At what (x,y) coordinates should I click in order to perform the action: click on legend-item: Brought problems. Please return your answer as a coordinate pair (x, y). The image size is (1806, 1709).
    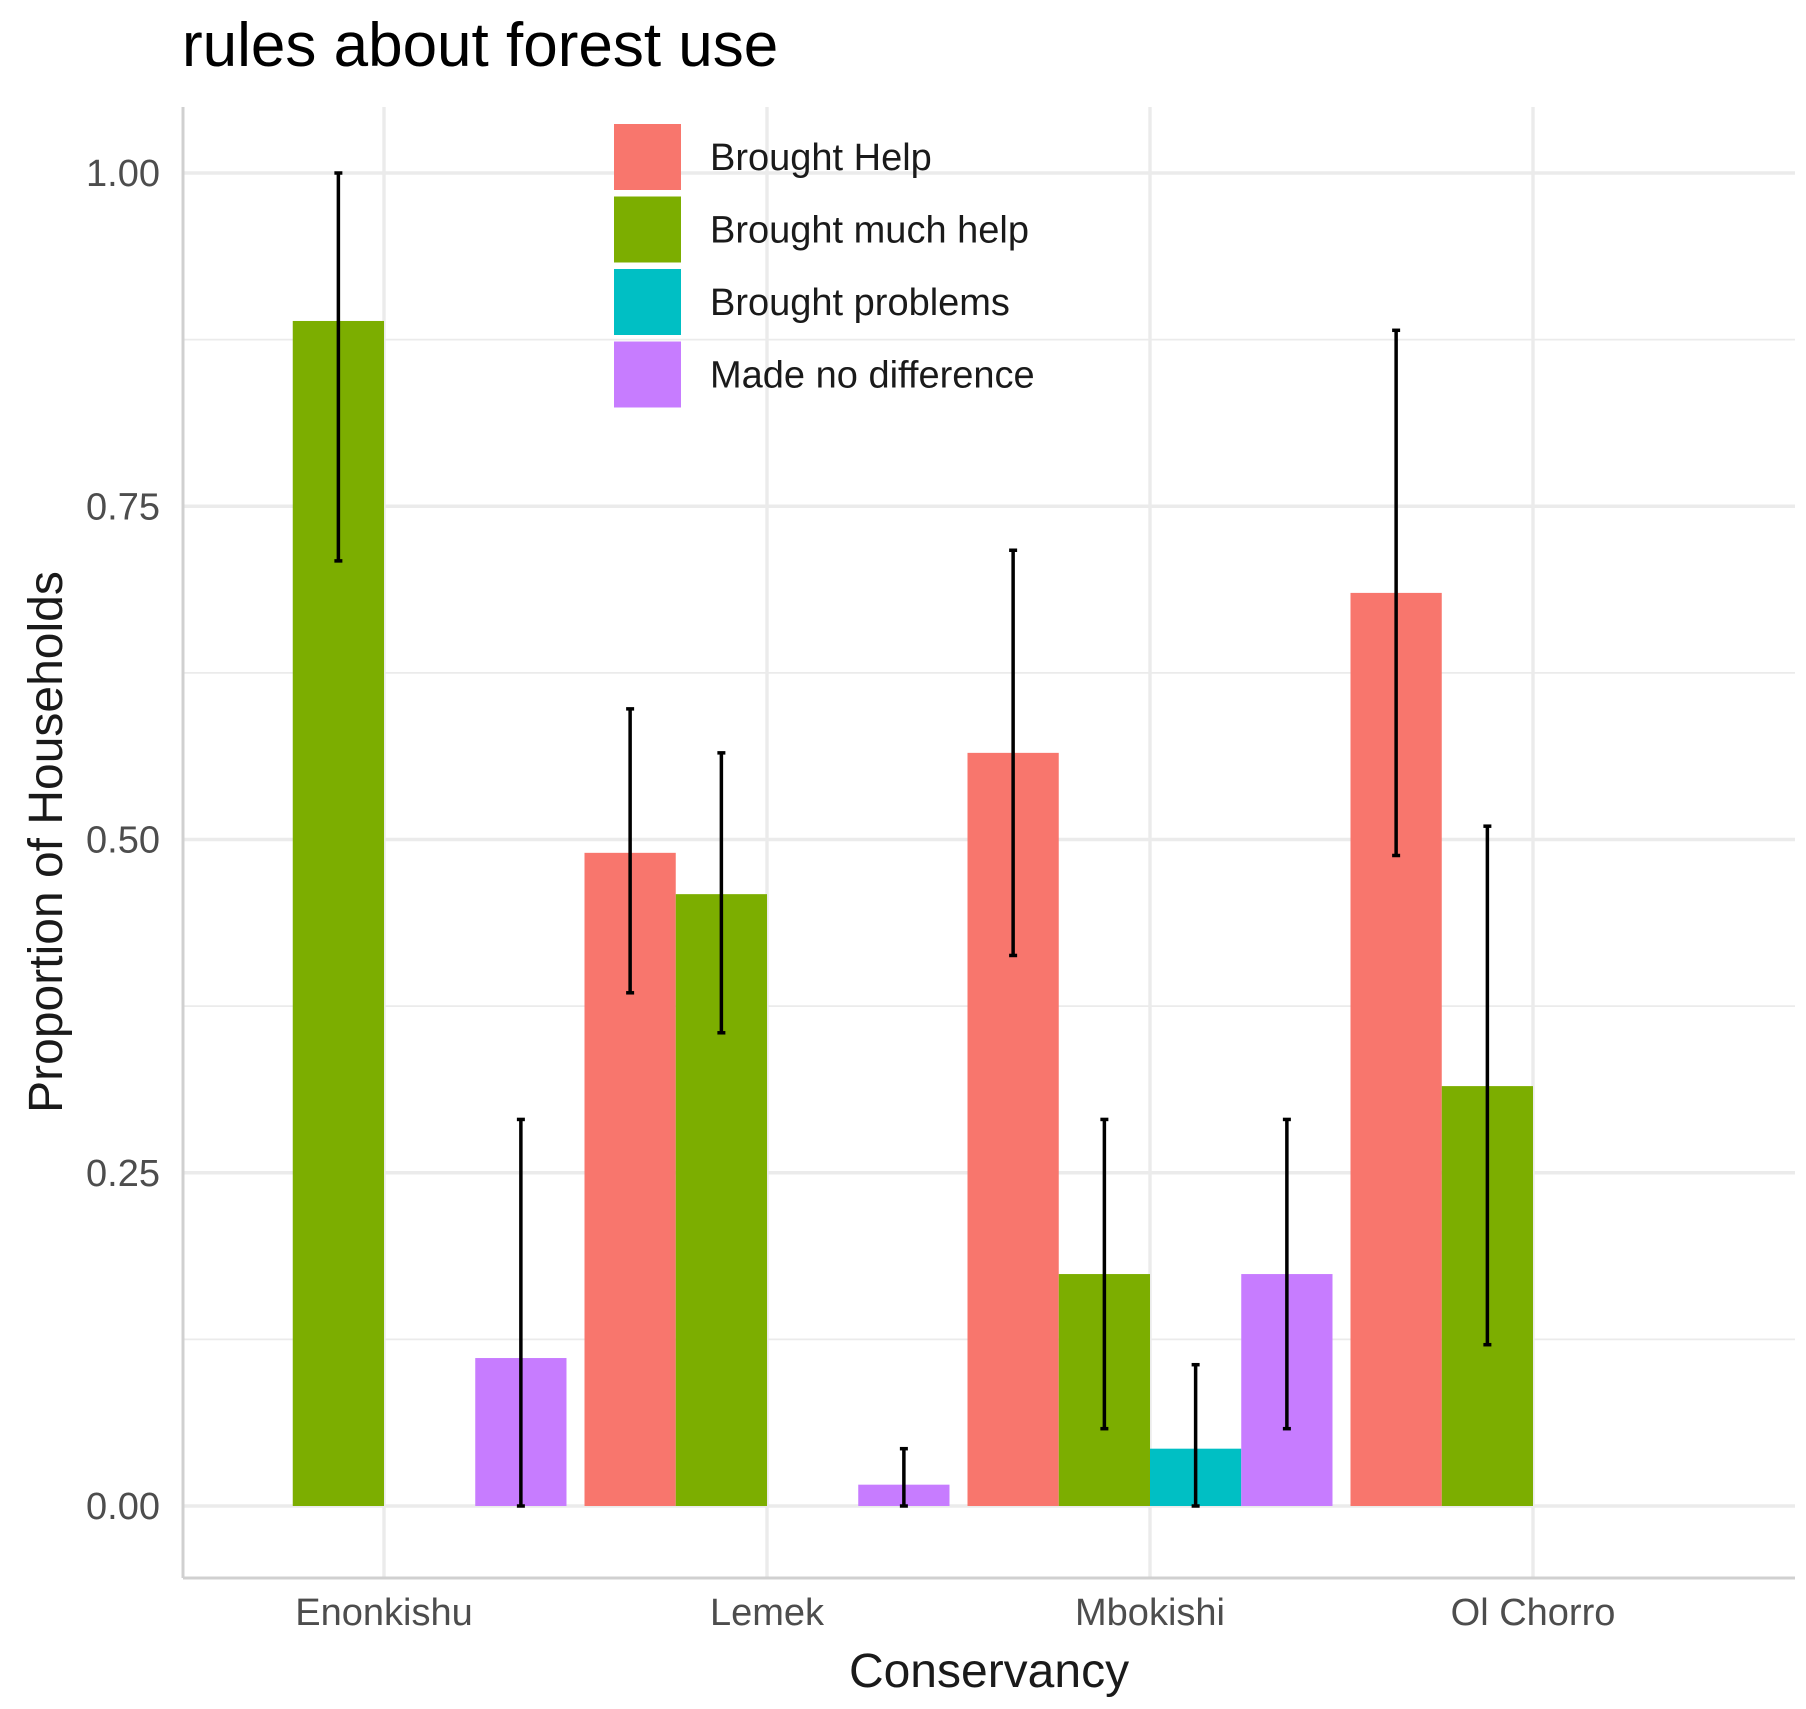
    Looking at the image, I should click on (812, 302).